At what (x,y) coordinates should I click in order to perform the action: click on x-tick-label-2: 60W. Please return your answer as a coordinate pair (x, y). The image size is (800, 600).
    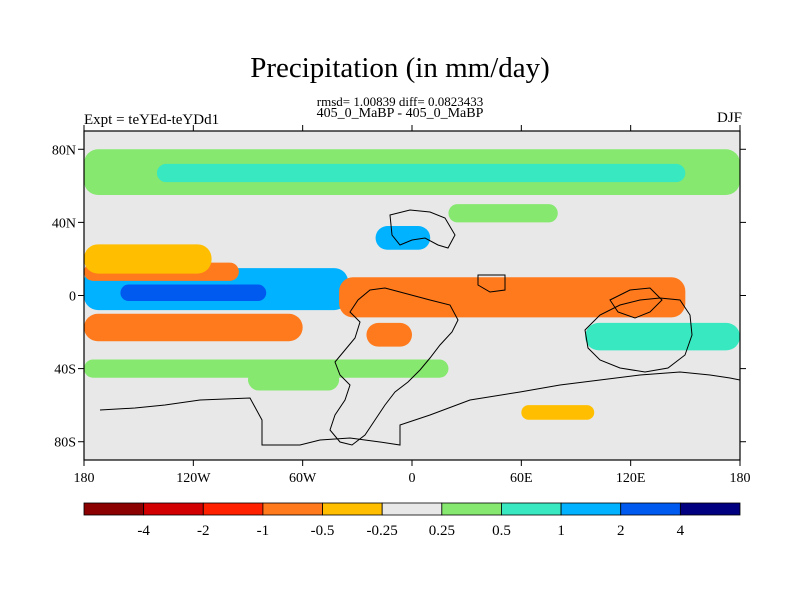
    Looking at the image, I should click on (303, 478).